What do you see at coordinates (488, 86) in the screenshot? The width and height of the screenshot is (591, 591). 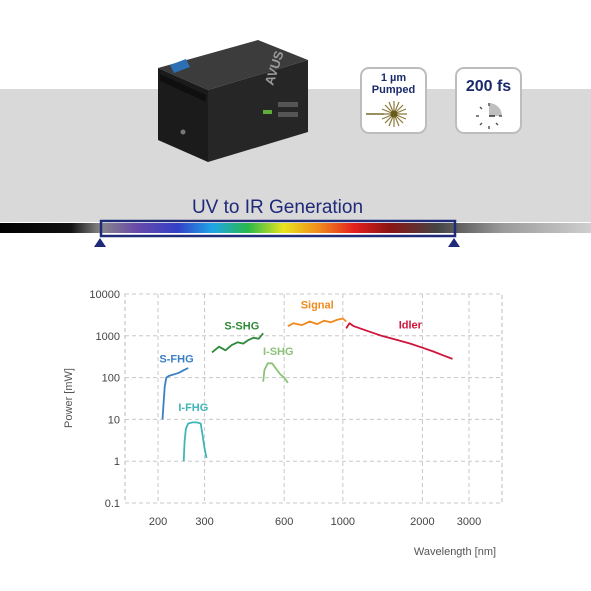 I see `pulse-label: 200 fs` at bounding box center [488, 86].